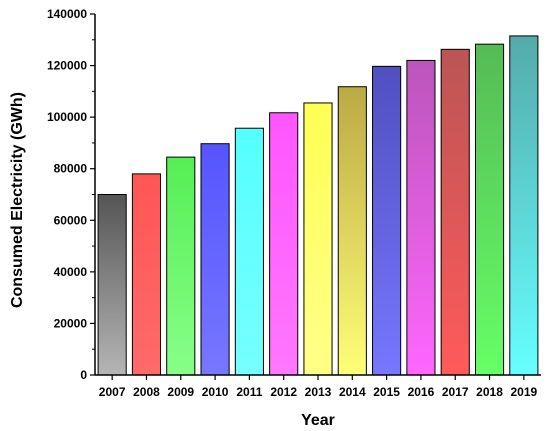 Image resolution: width=550 pixels, height=431 pixels. What do you see at coordinates (71, 169) in the screenshot?
I see `y-tick-label: 80000` at bounding box center [71, 169].